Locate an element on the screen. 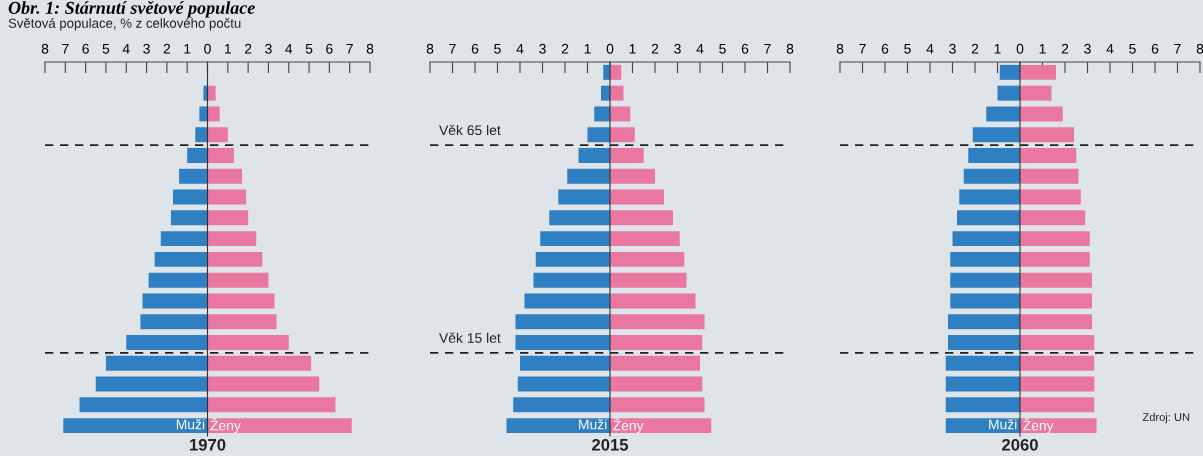  text: Světová populace, % z celkového počtu is located at coordinates (124, 24).